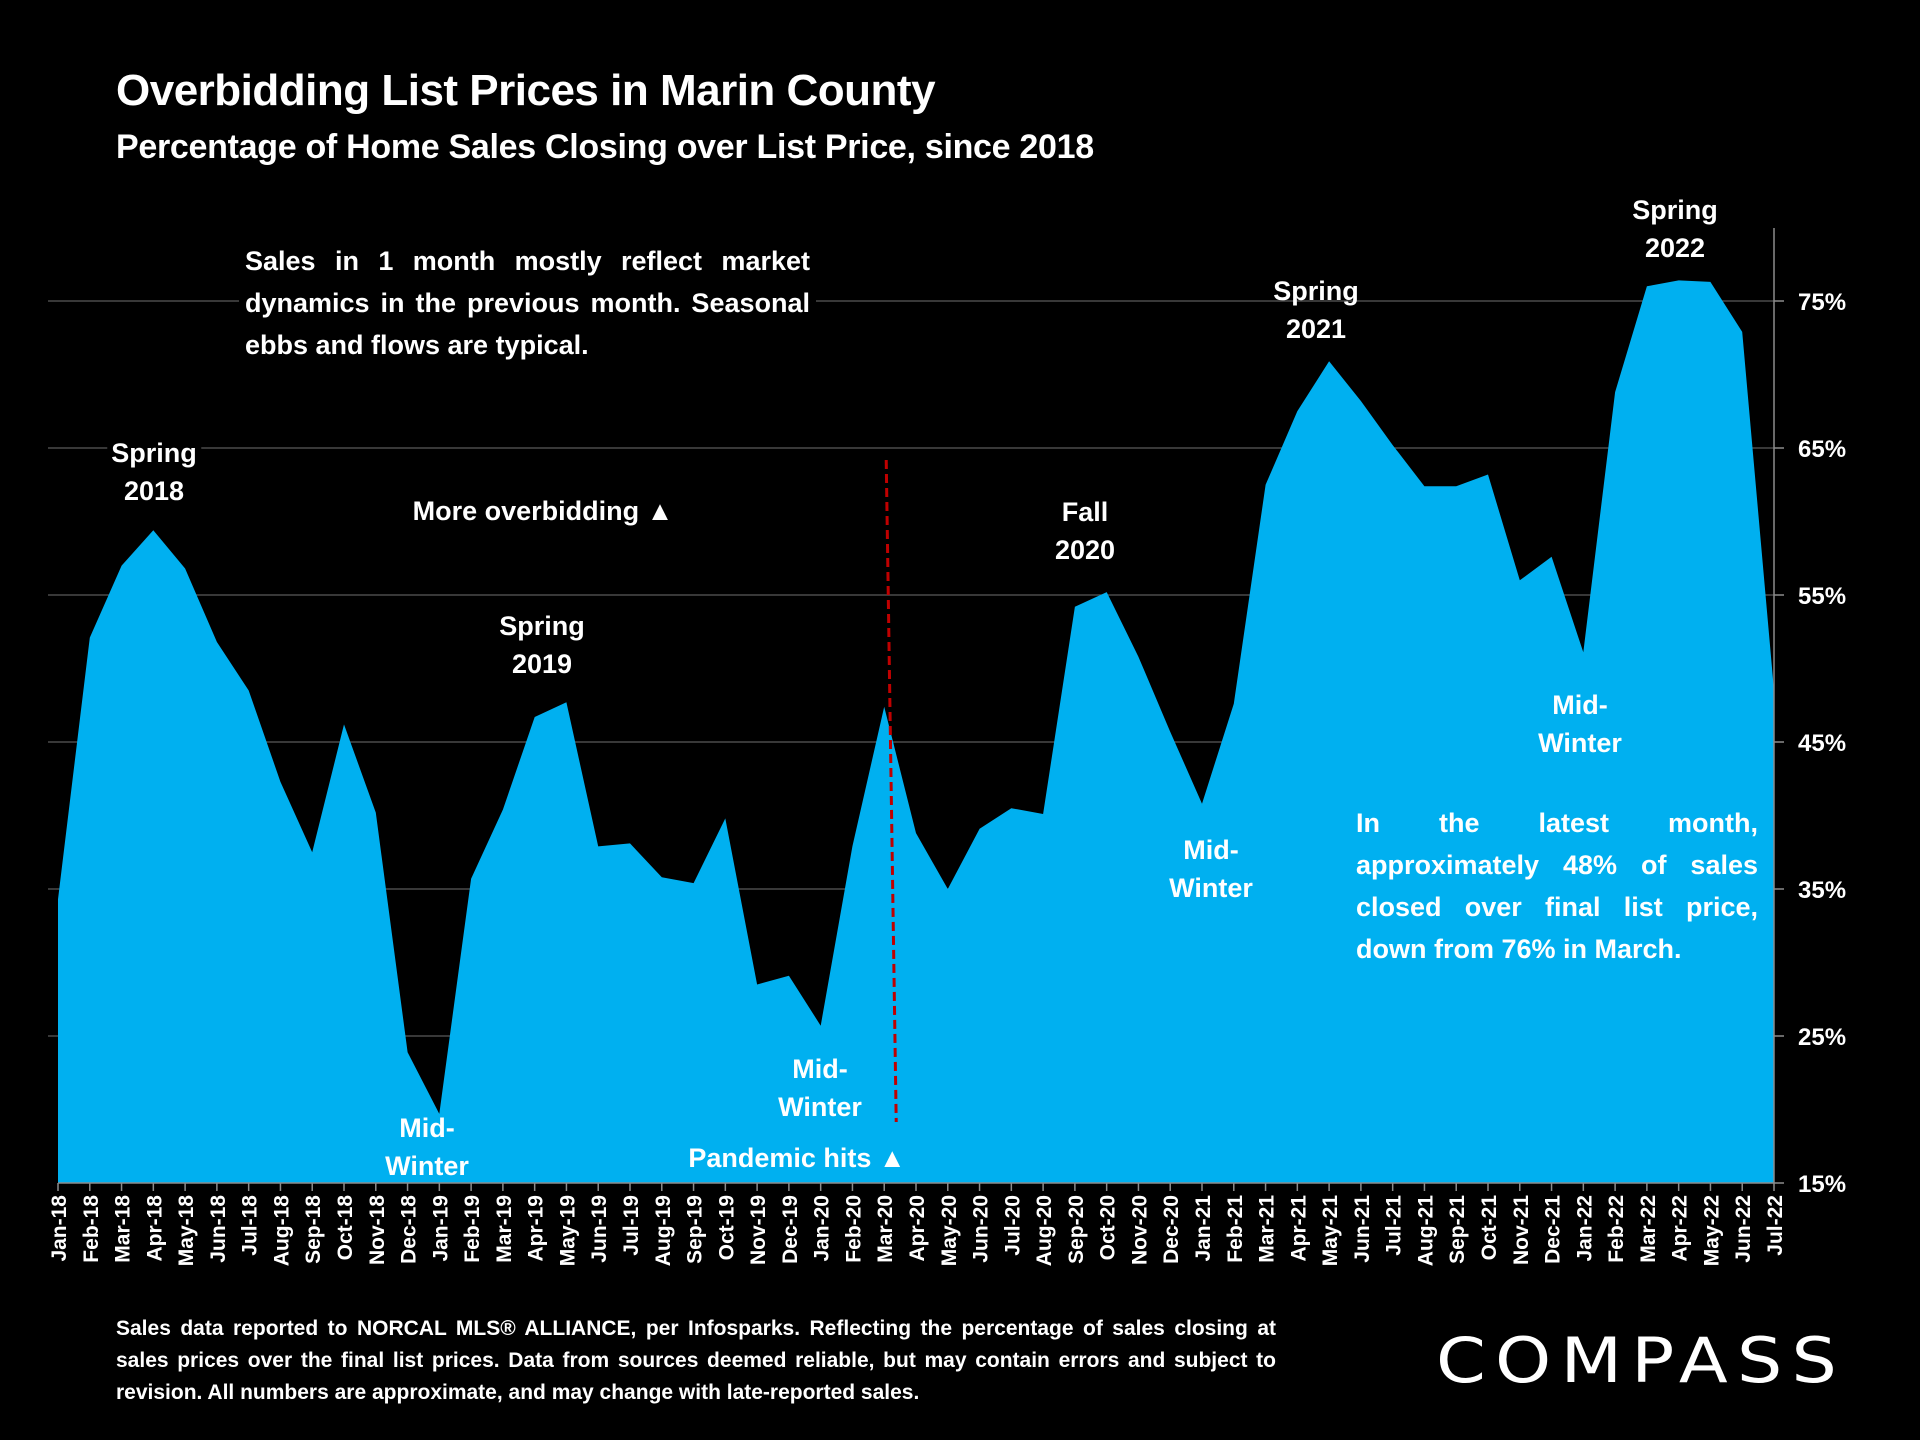 This screenshot has height=1440, width=1920. I want to click on x-tick-label: May-19, so click(567, 1230).